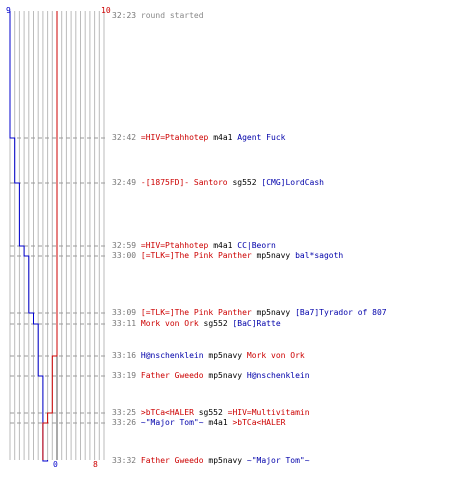 This screenshot has height=500, width=450. I want to click on killer-name: H@nschenklein, so click(172, 355).